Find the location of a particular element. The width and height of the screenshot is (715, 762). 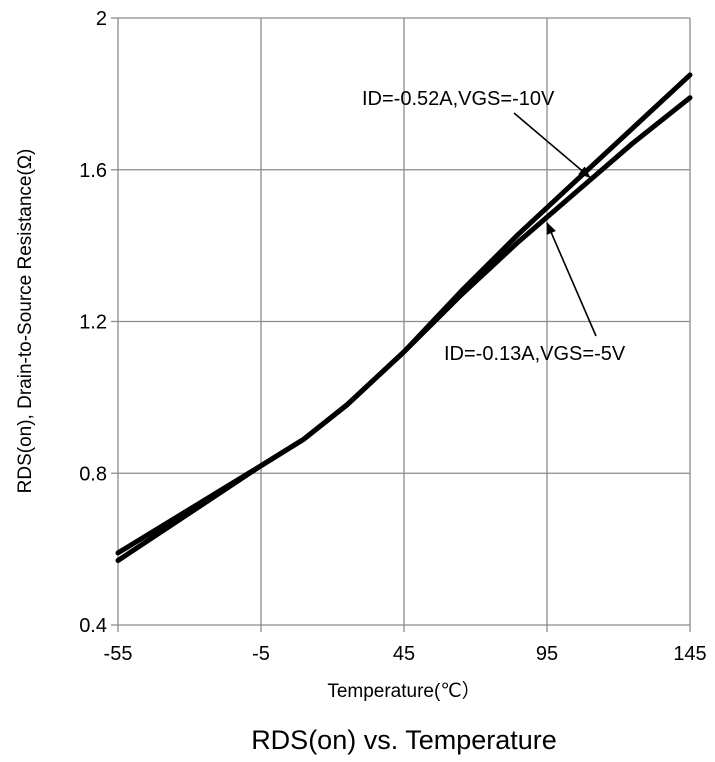

annotations: ID=-0.52A,VGS=-10V ID=-0.13A,VGS=-5V is located at coordinates (494, 226).